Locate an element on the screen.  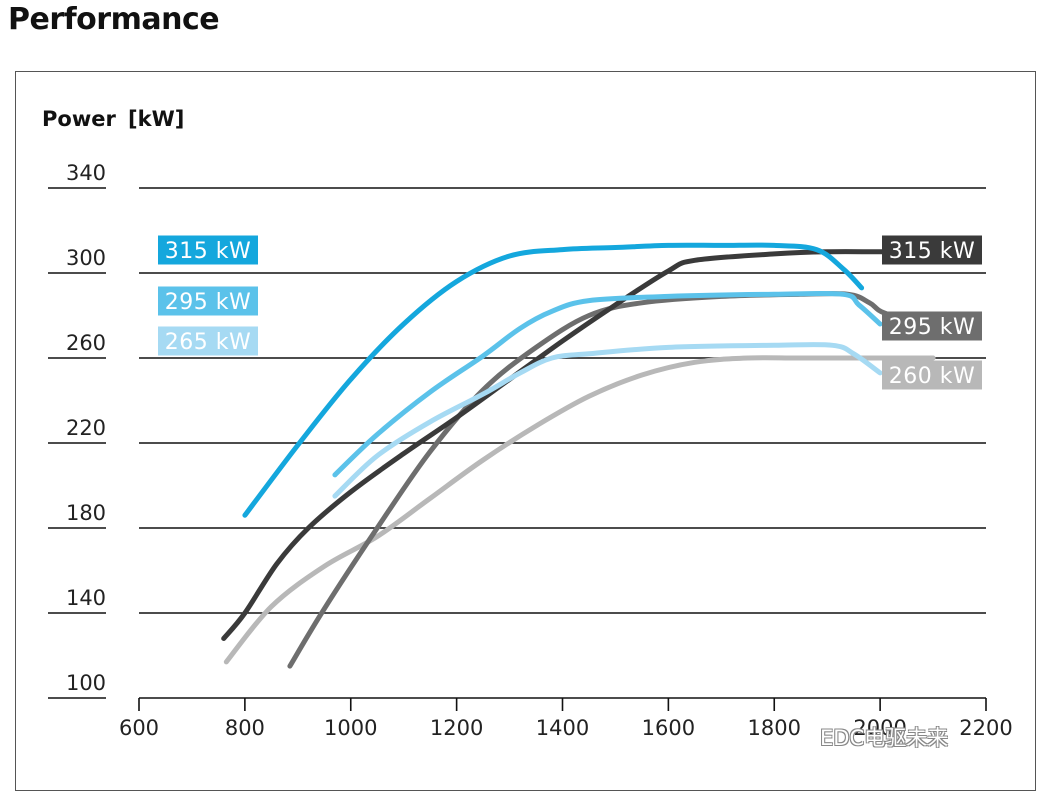
x-tick-label: 1000 is located at coordinates (350, 728).